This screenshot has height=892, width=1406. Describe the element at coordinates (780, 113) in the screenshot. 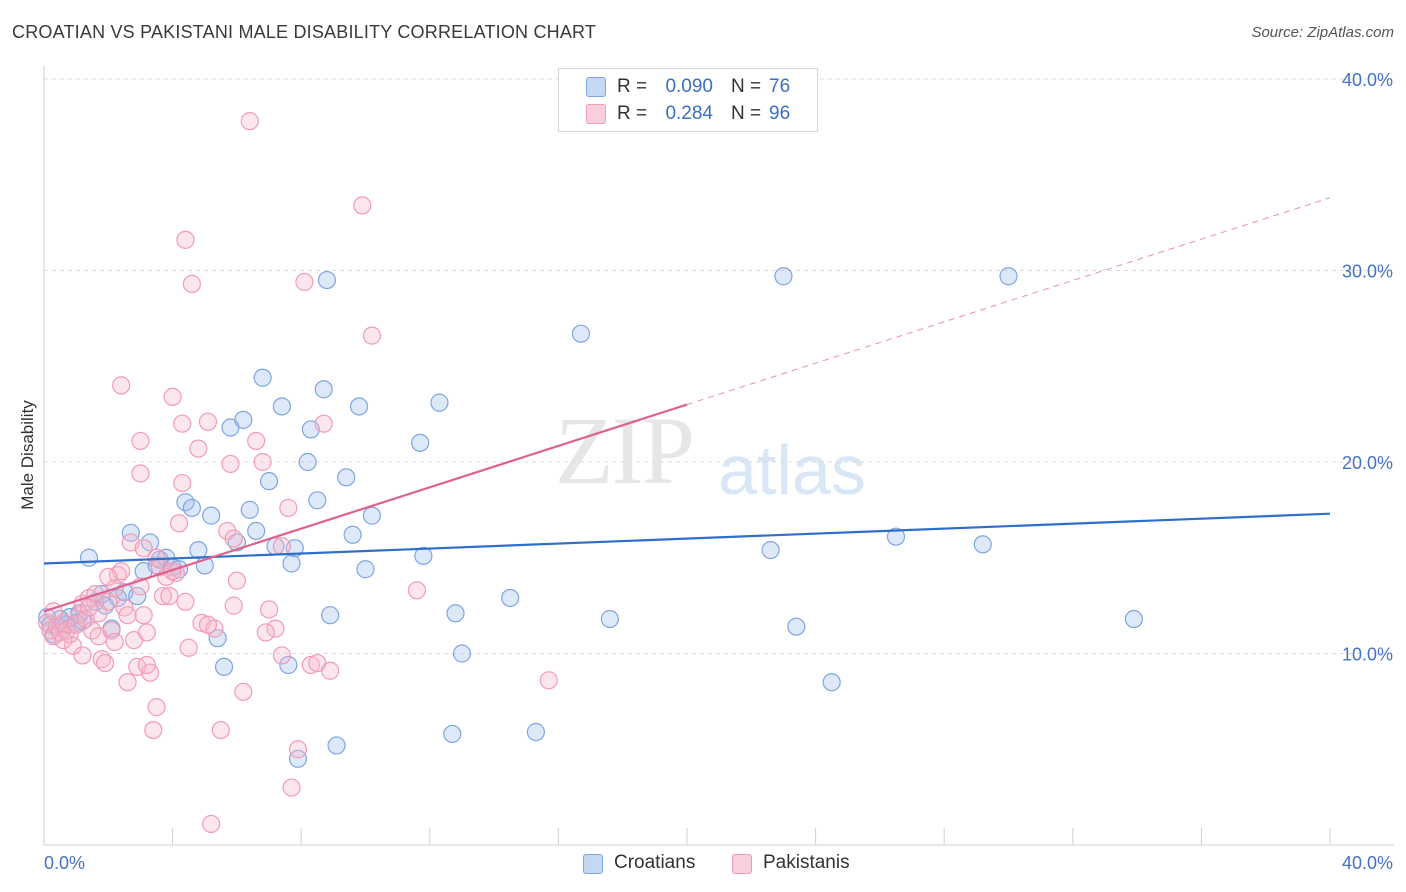

I see `legend-n-value: 96` at that location.